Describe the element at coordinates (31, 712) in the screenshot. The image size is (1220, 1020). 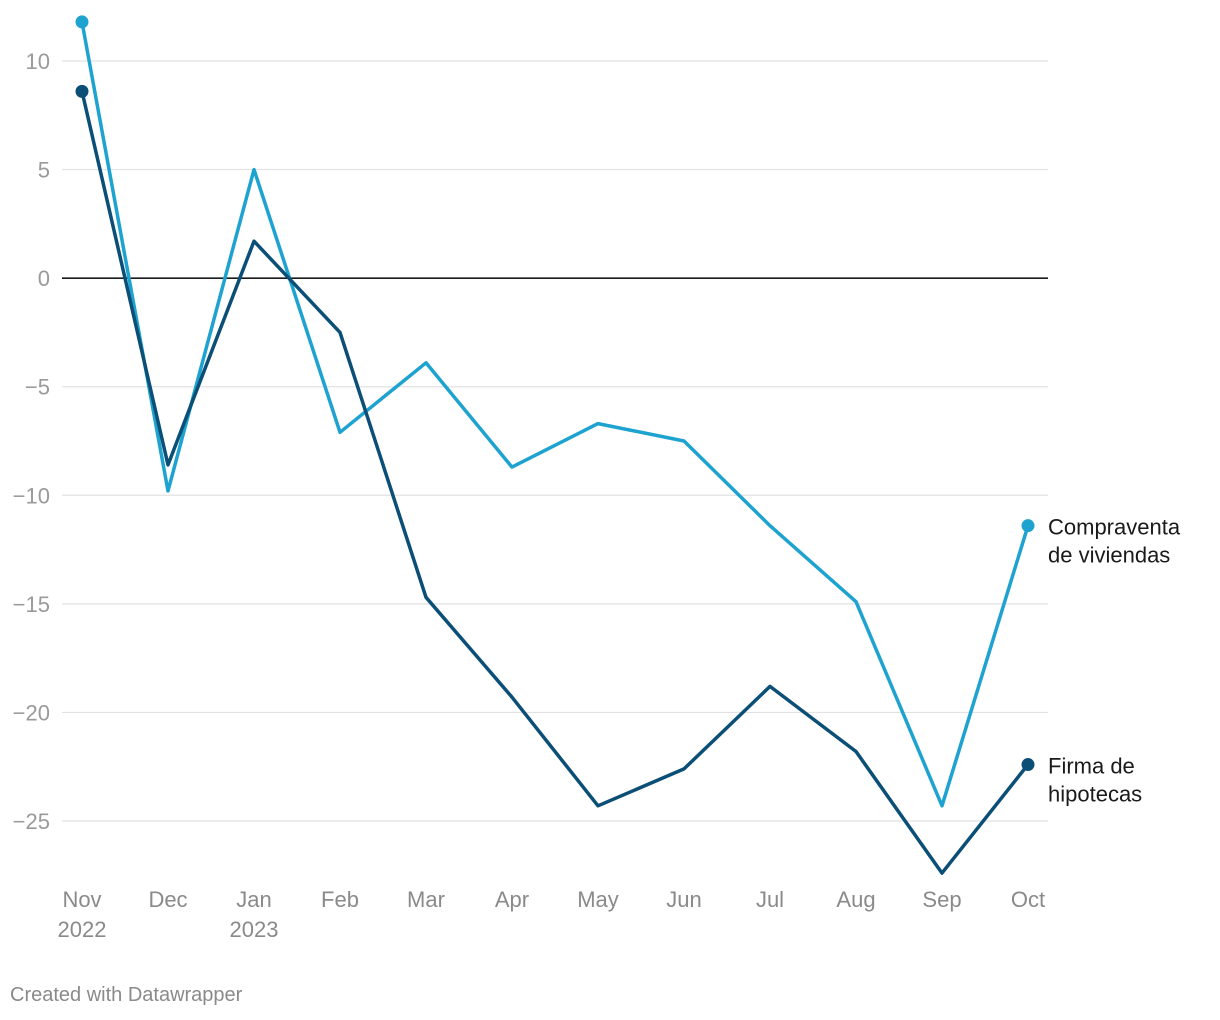
I see `y-tick-label: −20` at that location.